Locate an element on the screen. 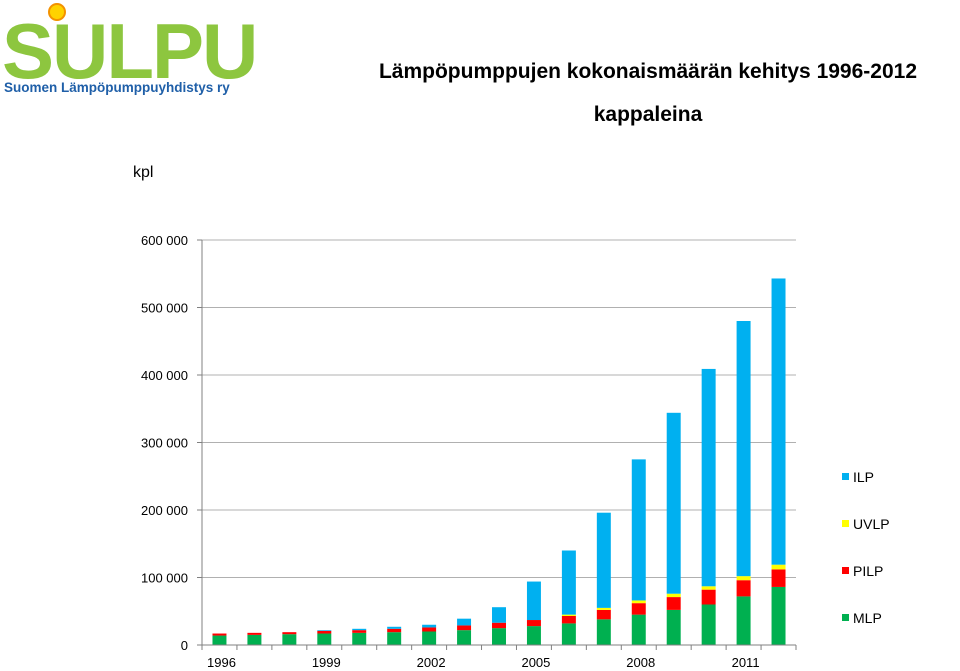  legend-label-mlp: MLP is located at coordinates (867, 618).